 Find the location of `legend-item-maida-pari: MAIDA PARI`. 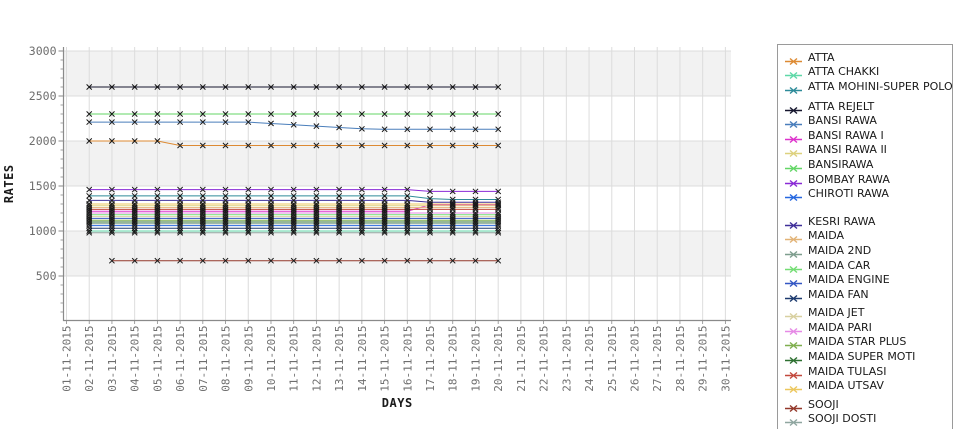

legend-item-maida-pari: MAIDA PARI is located at coordinates (865, 327).